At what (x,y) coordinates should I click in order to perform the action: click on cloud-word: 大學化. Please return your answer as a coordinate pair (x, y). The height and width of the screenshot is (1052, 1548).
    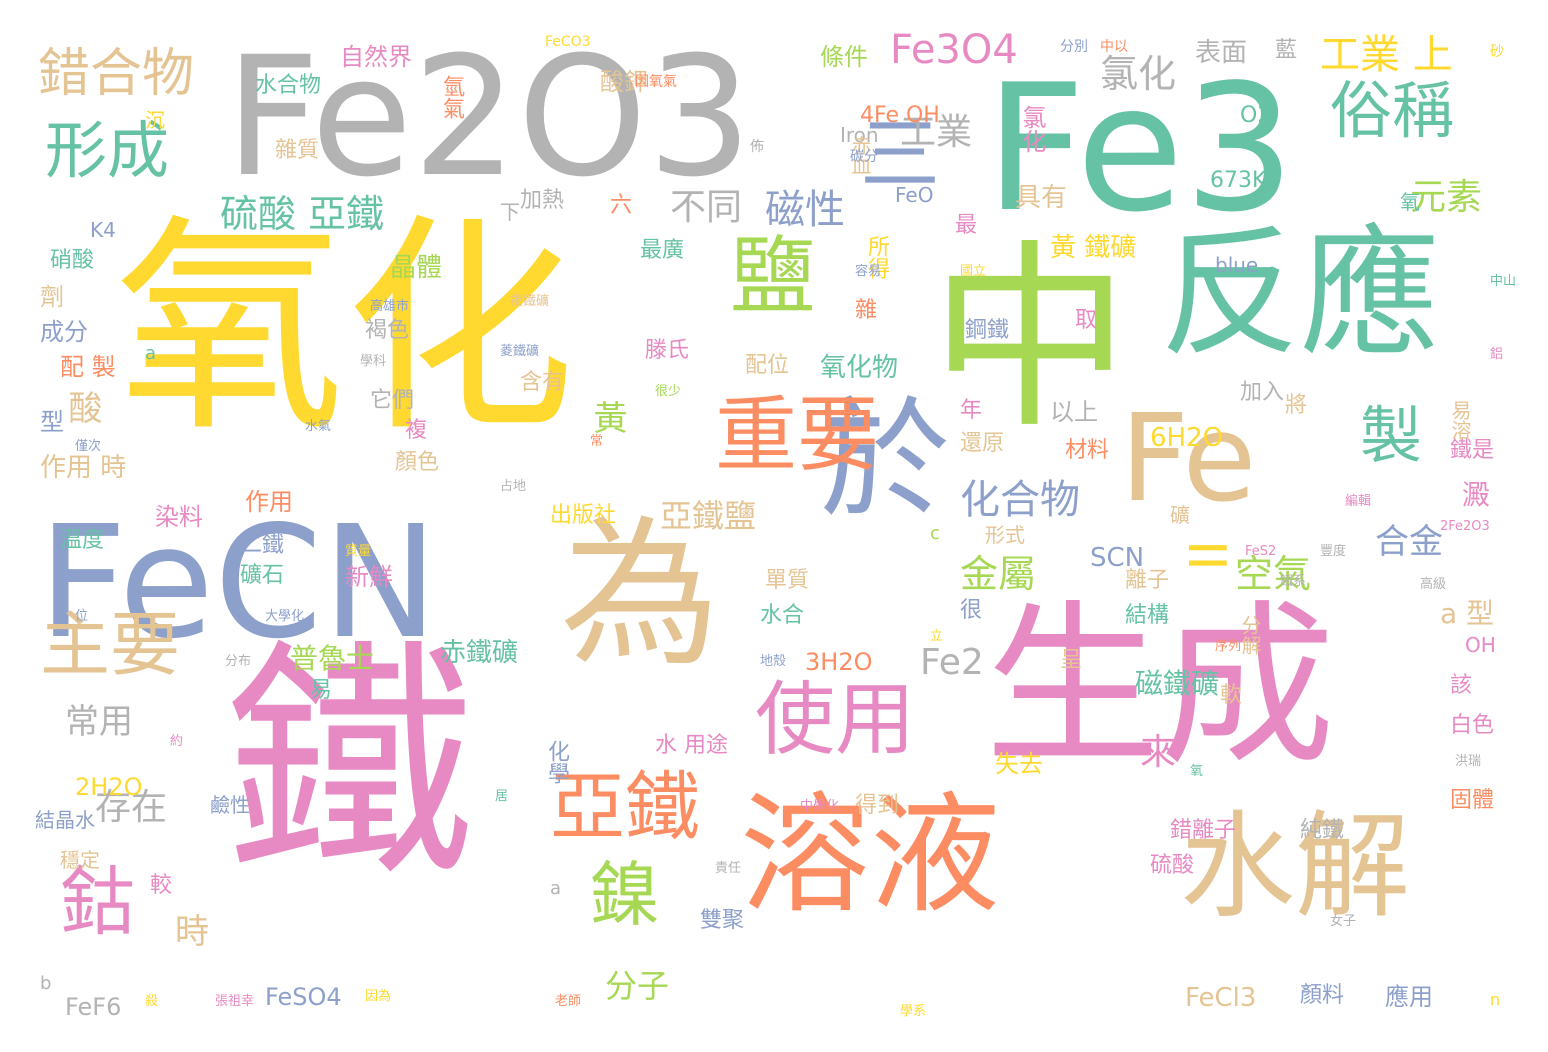
    Looking at the image, I should click on (285, 616).